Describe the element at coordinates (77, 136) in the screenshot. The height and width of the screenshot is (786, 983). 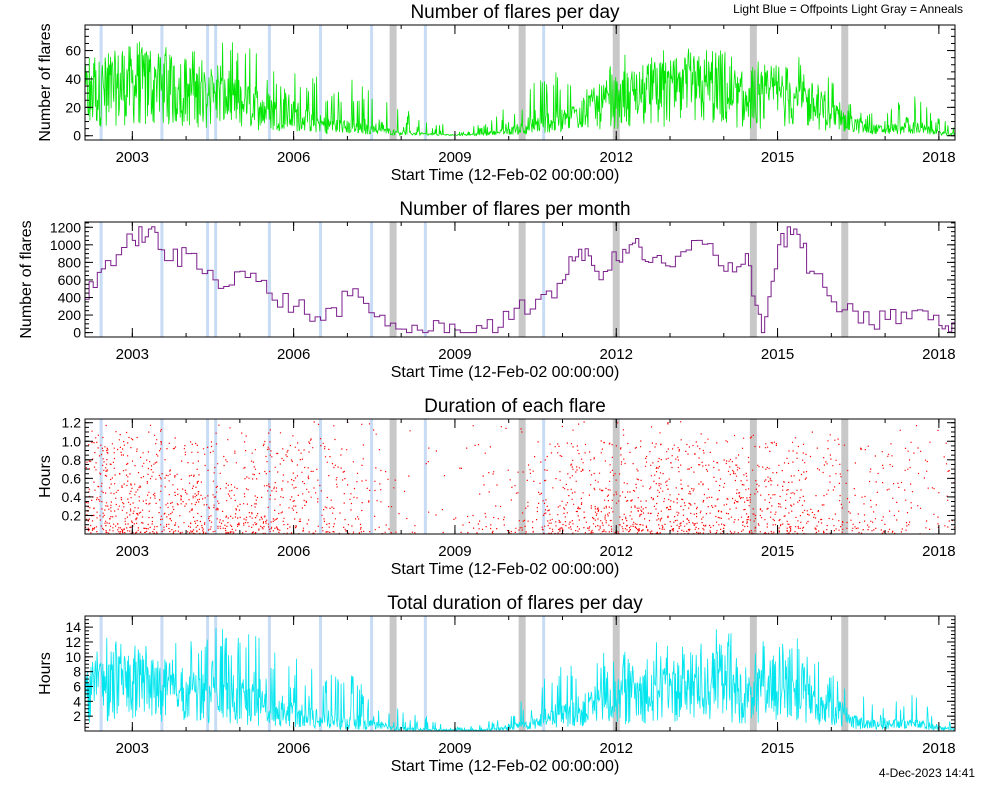
I see `y-tick-label: 0` at that location.